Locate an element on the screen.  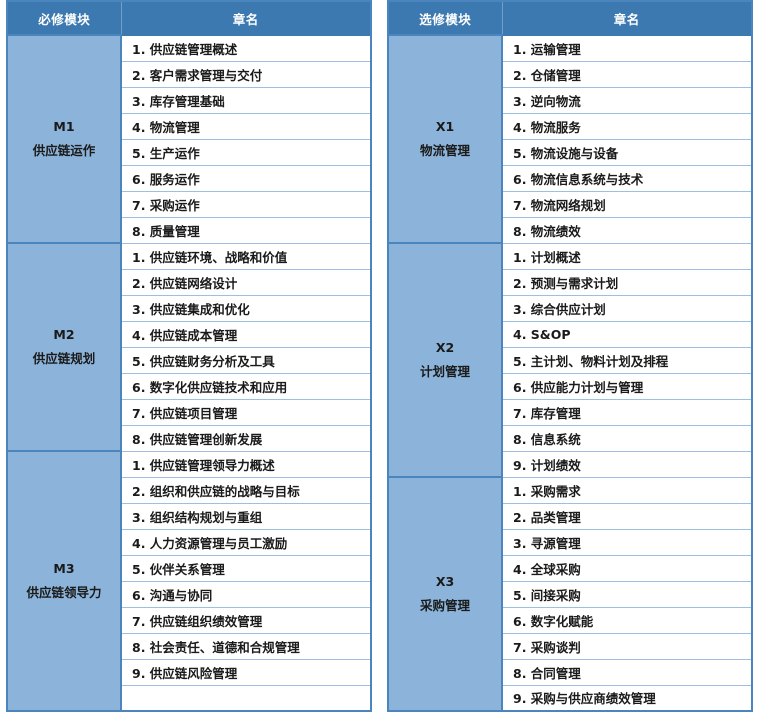
module-cell-m1: M1 供应链运作 is located at coordinates (64, 139).